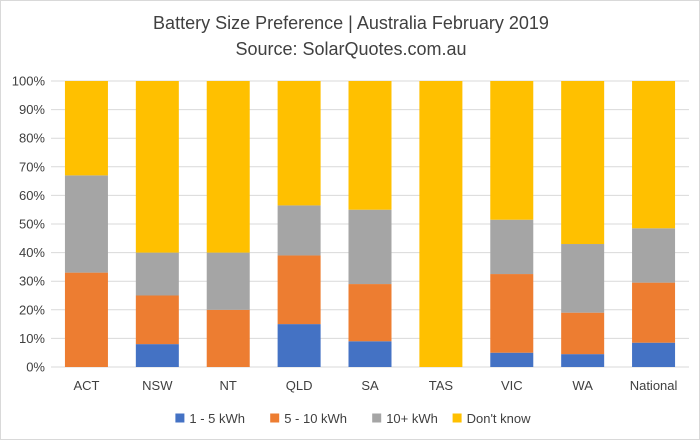  What do you see at coordinates (32, 309) in the screenshot?
I see `y-tick-label: 20%` at bounding box center [32, 309].